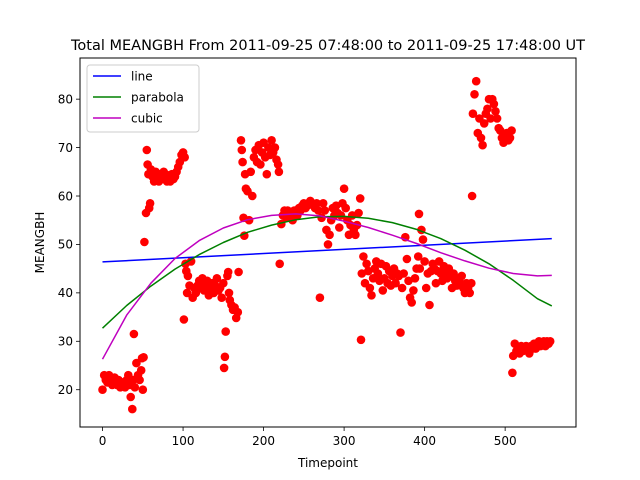 This screenshot has width=640, height=480. Describe the element at coordinates (424, 441) in the screenshot. I see `x-tick-label: 400` at that location.